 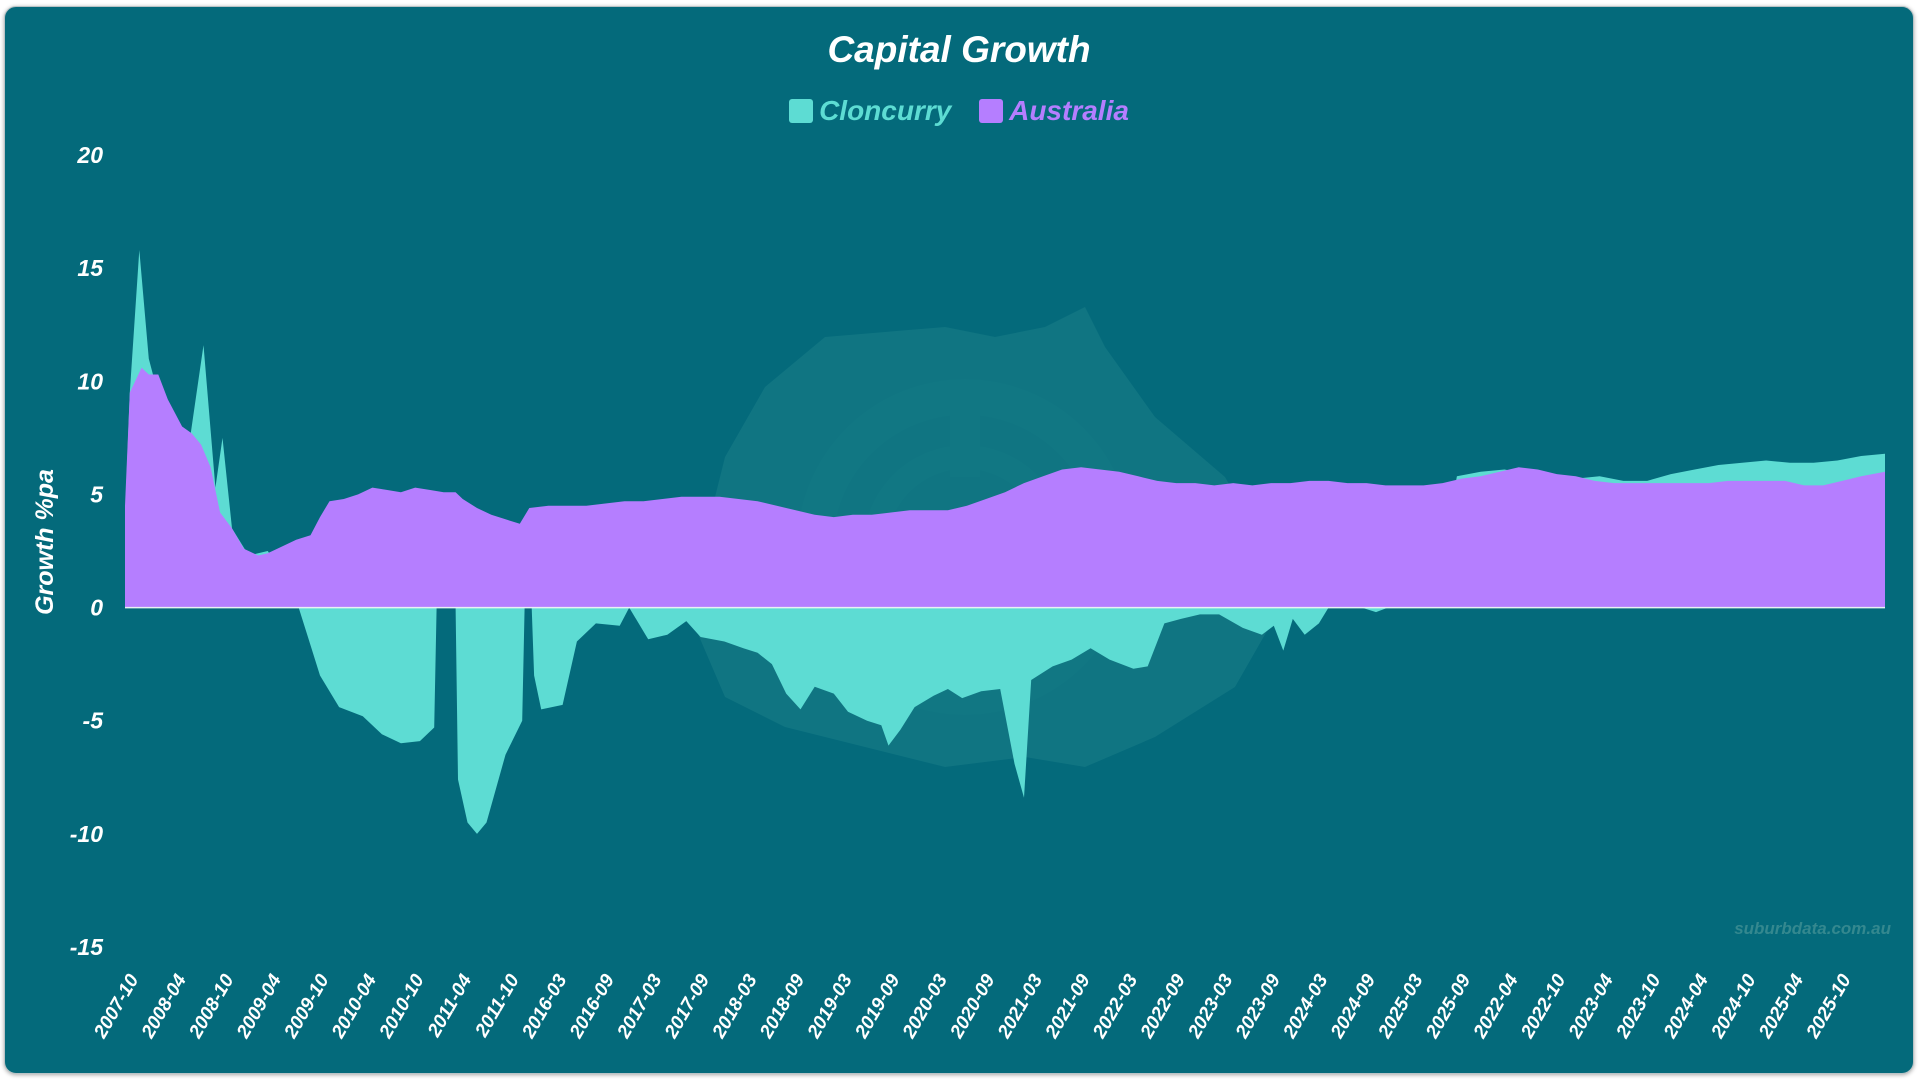 I want to click on x-tick-label: 2022-09, so click(x=1163, y=1007).